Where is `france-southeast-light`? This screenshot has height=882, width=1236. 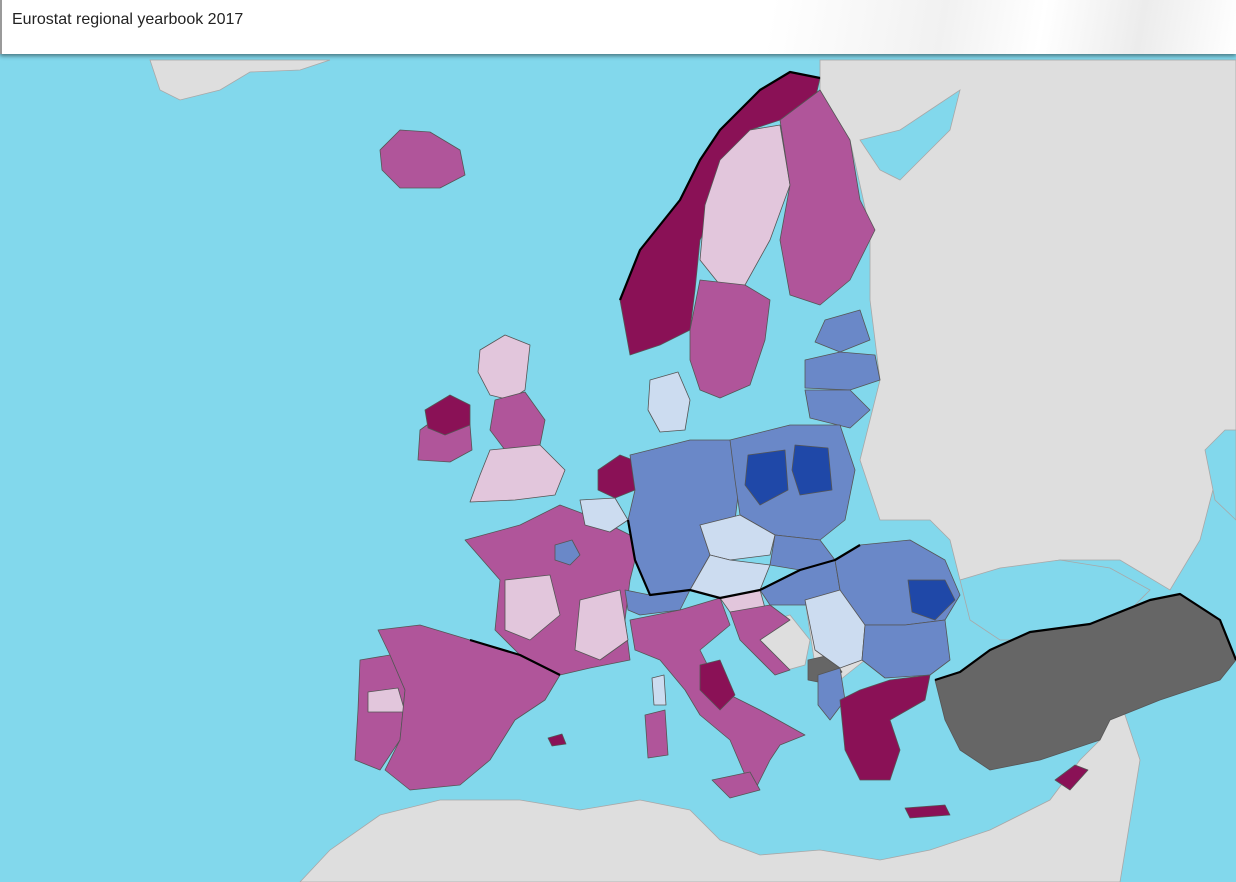
france-southeast-light is located at coordinates (601, 625).